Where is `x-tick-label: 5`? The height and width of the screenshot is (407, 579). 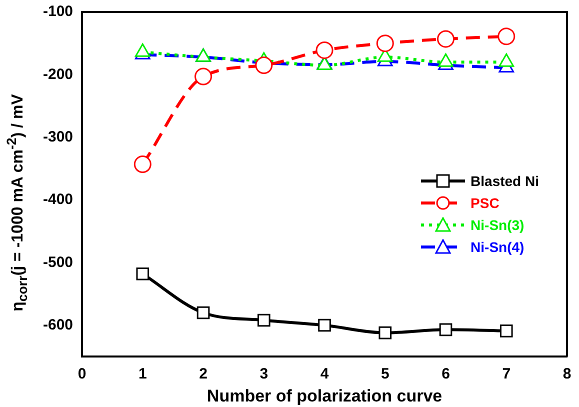
x-tick-label: 5 is located at coordinates (385, 374).